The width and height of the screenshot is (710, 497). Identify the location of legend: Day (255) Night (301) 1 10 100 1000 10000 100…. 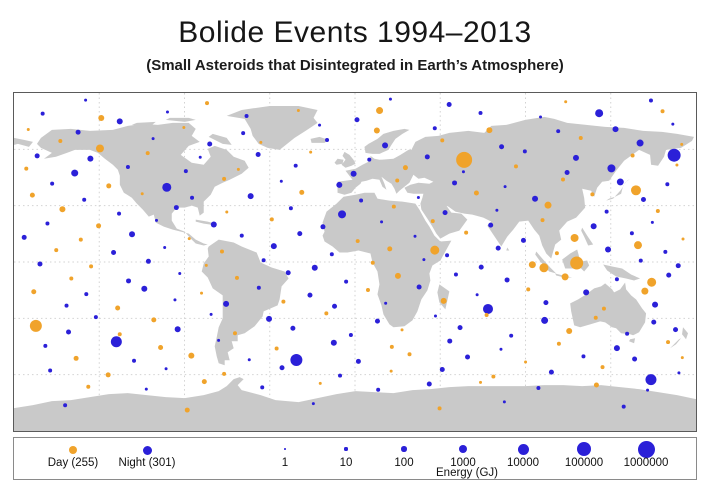
(355, 458).